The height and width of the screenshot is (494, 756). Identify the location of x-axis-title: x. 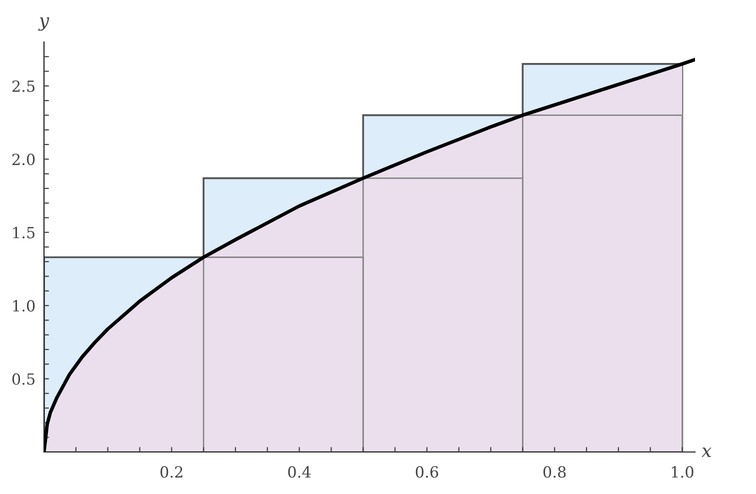
(707, 452).